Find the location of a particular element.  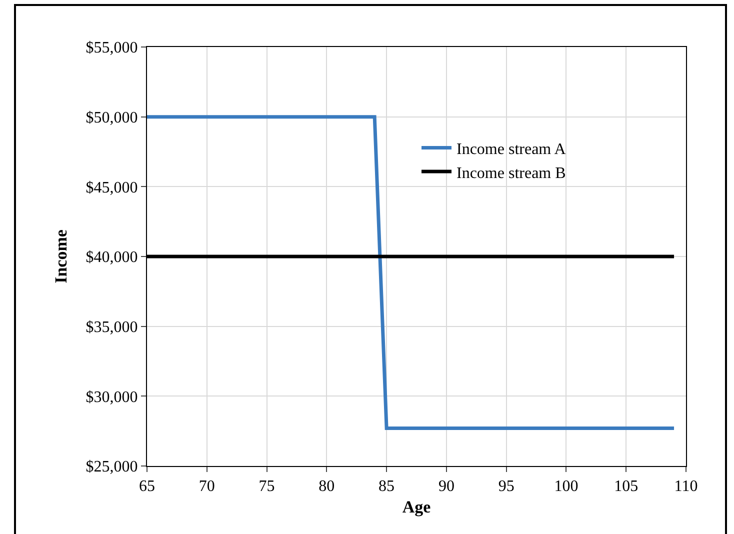

y-tick-label: $30,000 is located at coordinates (112, 397).